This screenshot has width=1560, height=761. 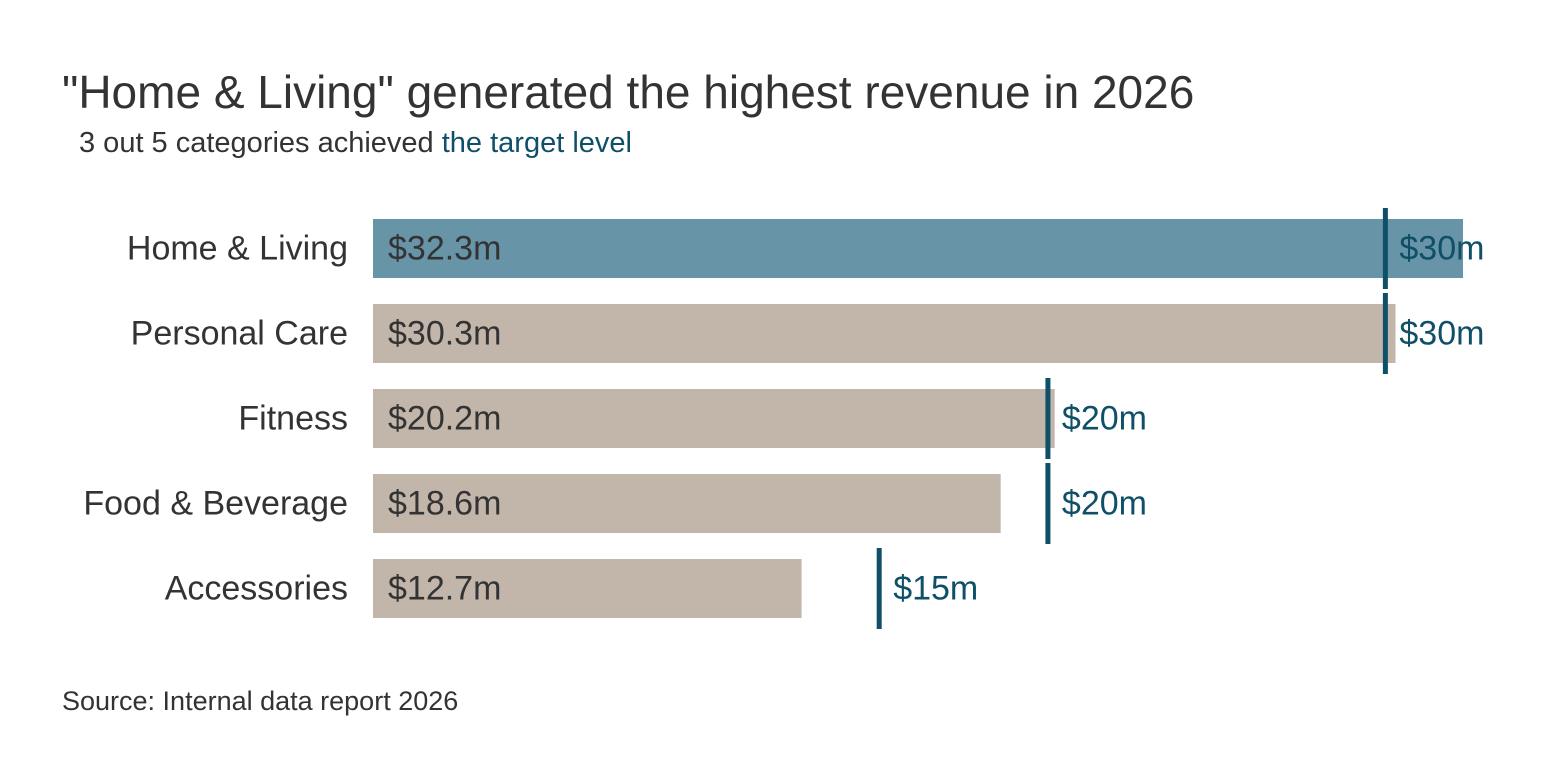 I want to click on category-label: Food & Beverage, so click(x=215, y=504).